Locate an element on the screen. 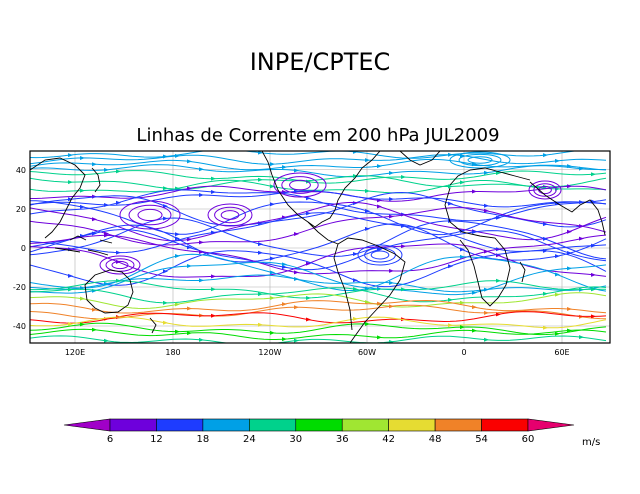 Image resolution: width=640 pixels, height=494 pixels. coastline-madagascar is located at coordinates (522, 272).